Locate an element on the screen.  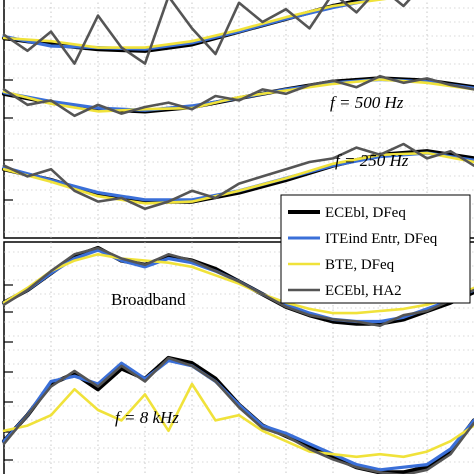
annotation-broadband: Broadband is located at coordinates (148, 299).